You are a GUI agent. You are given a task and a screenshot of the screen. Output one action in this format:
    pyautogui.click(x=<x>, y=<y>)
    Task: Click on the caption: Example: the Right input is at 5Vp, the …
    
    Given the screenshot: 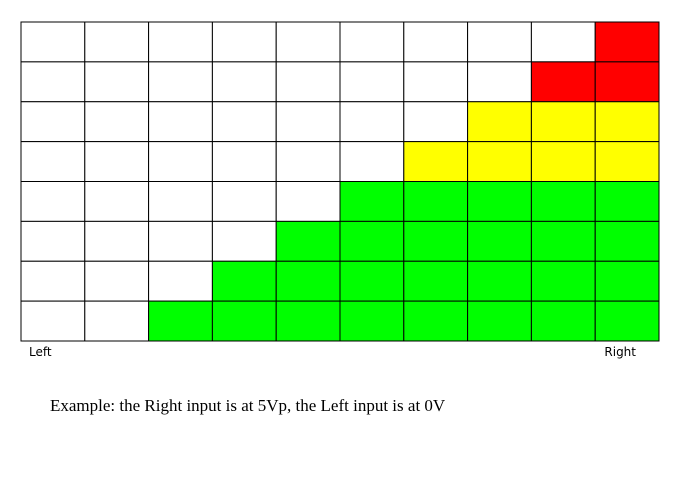 What is the action you would take?
    pyautogui.click(x=248, y=405)
    